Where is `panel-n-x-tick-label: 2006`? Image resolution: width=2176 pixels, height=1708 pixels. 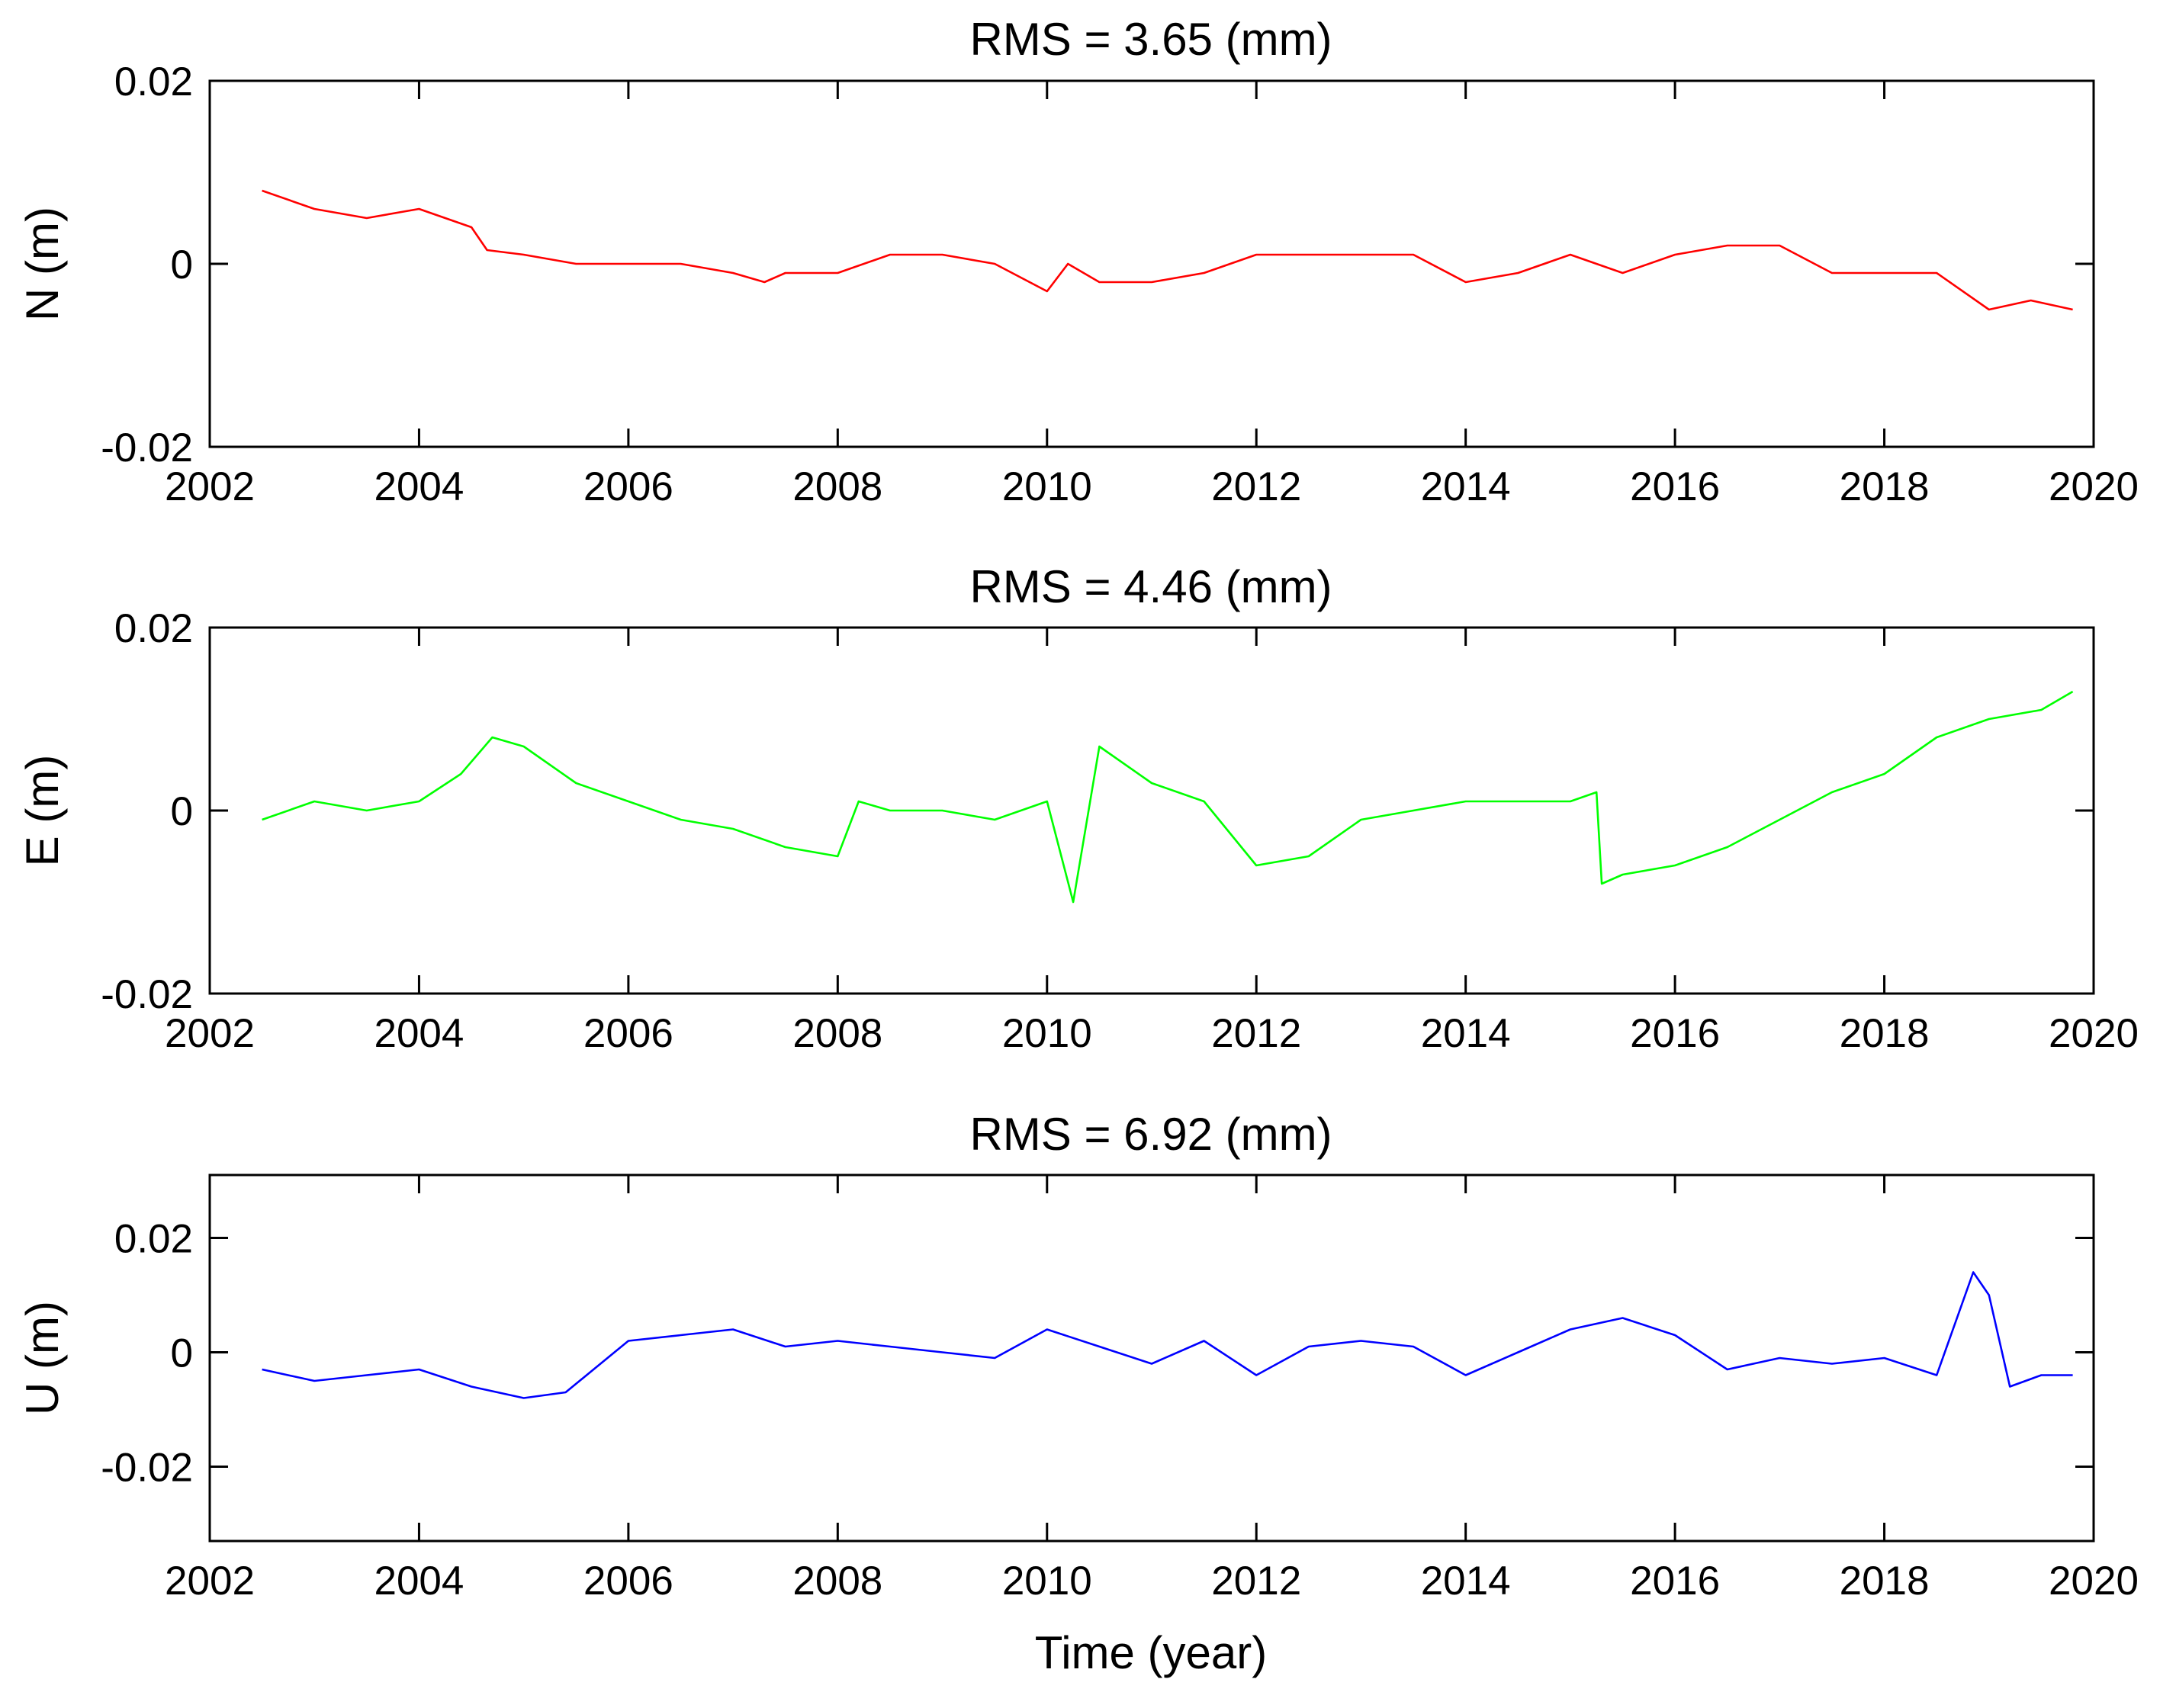 panel-n-x-tick-label: 2006 is located at coordinates (628, 486).